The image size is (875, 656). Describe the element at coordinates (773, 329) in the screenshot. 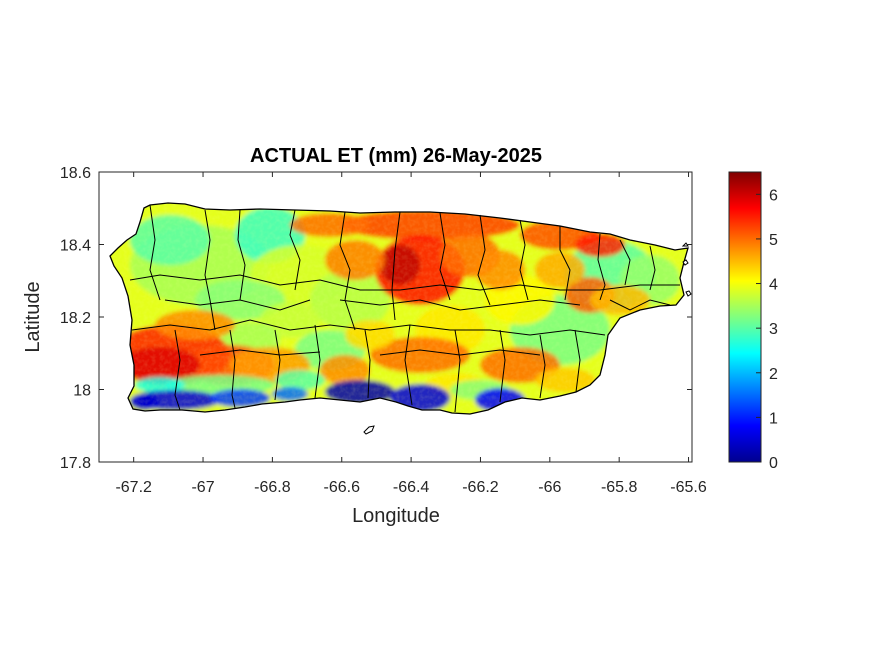

I see `colorbar-tick-label: 3` at that location.